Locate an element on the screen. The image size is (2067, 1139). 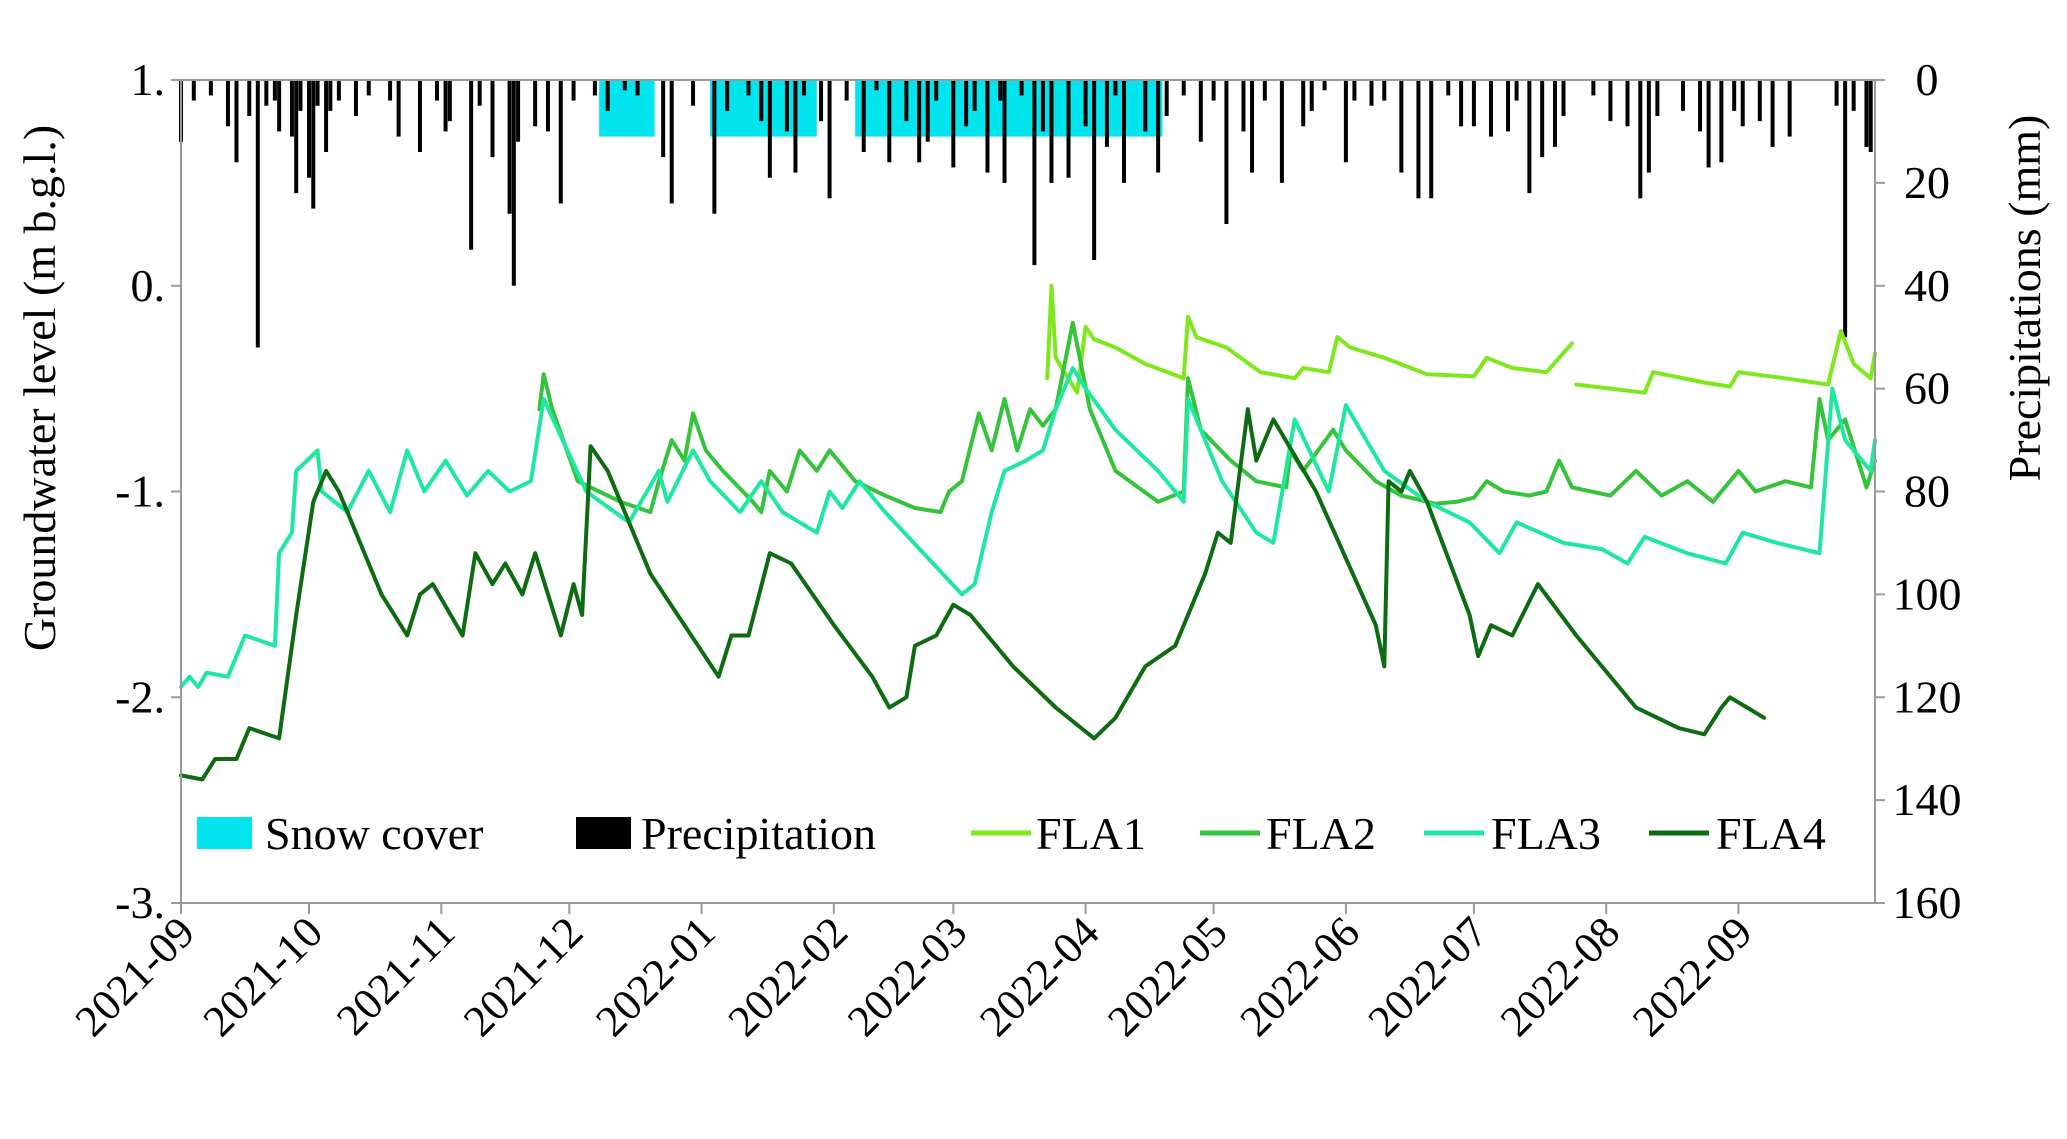
legend-label-fla2: FLA2 is located at coordinates (1321, 833).